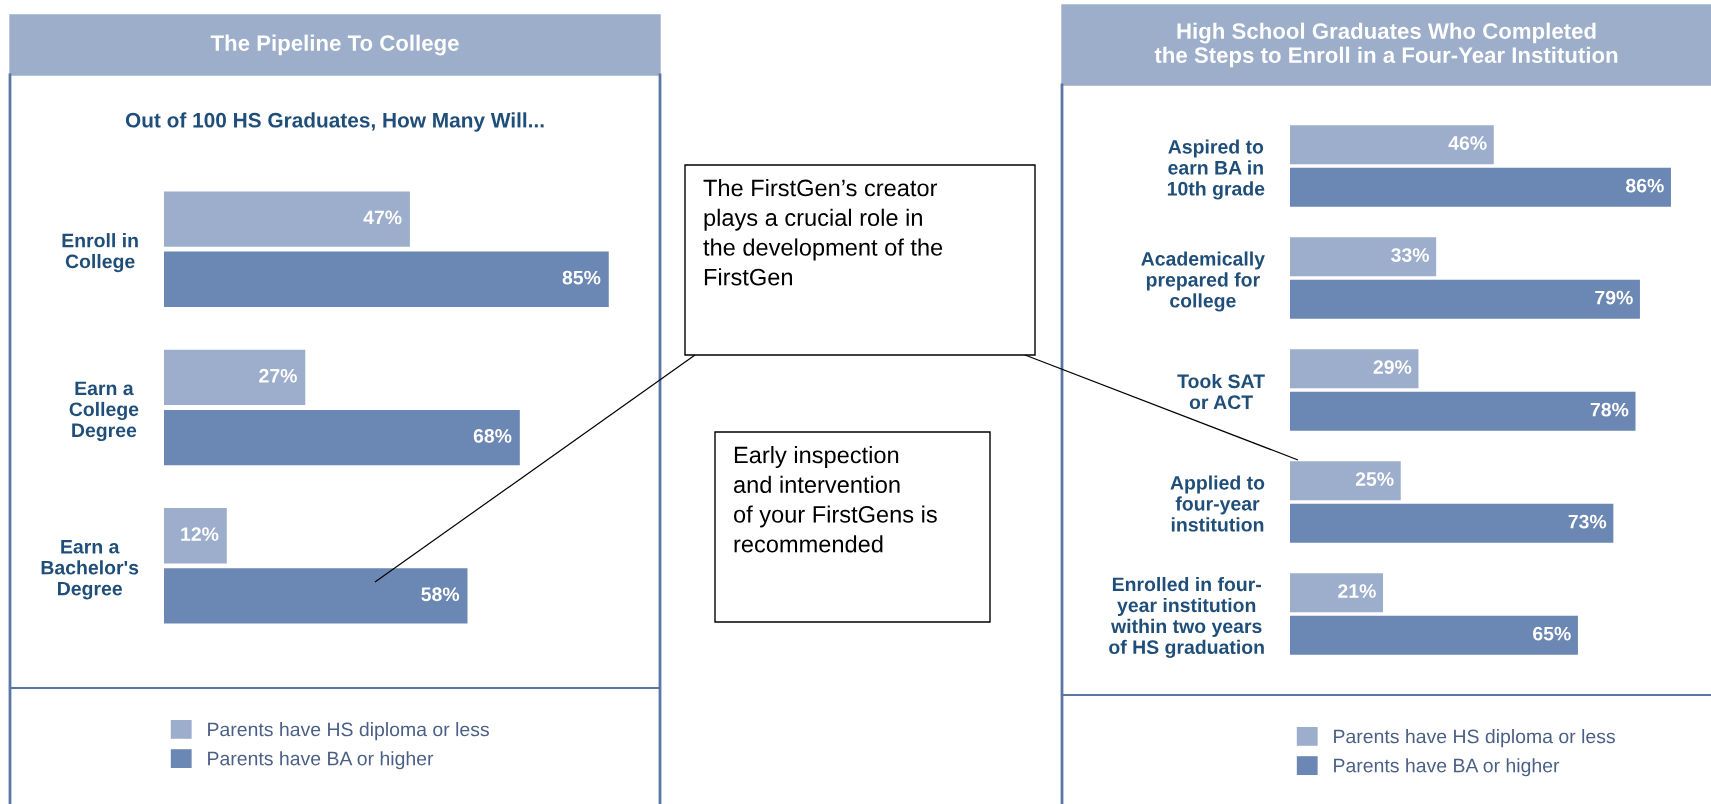 The width and height of the screenshot is (1711, 804). Describe the element at coordinates (382, 217) in the screenshot. I see `data-label: 47%` at that location.